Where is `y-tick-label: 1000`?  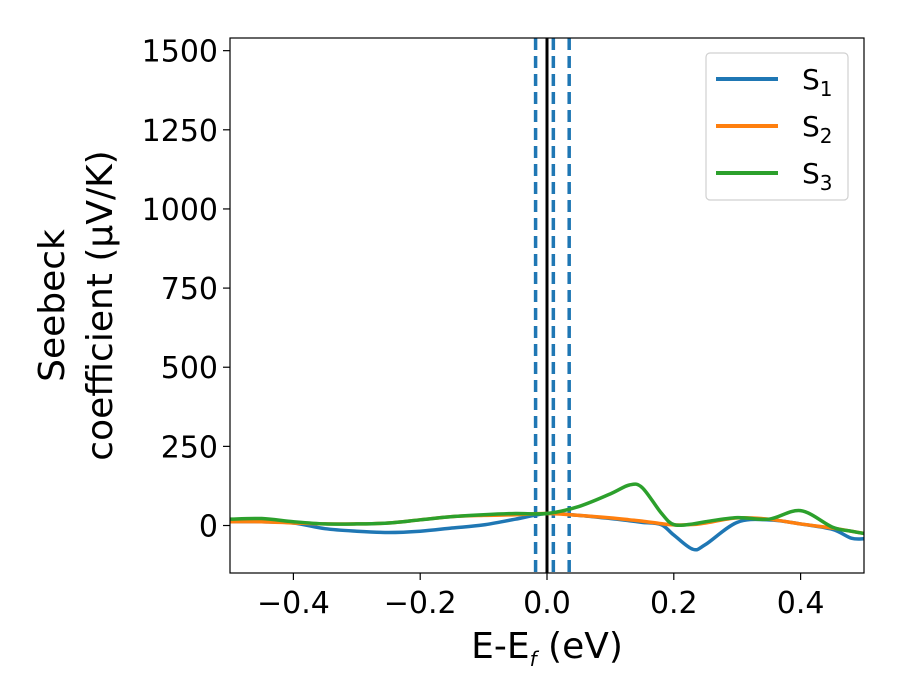 y-tick-label: 1000 is located at coordinates (180, 210).